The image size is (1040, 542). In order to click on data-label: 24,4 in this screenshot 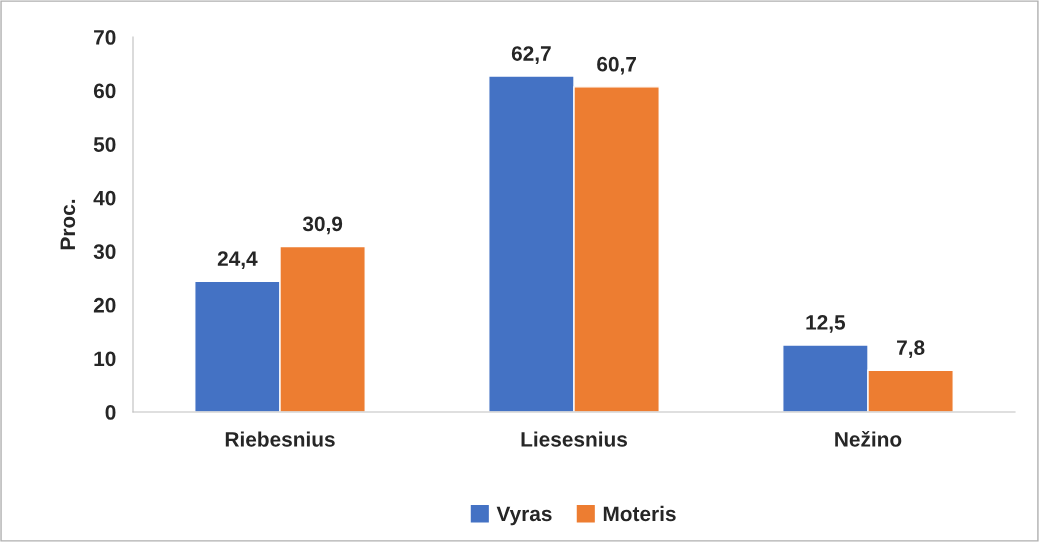, I will do `click(237, 260)`.